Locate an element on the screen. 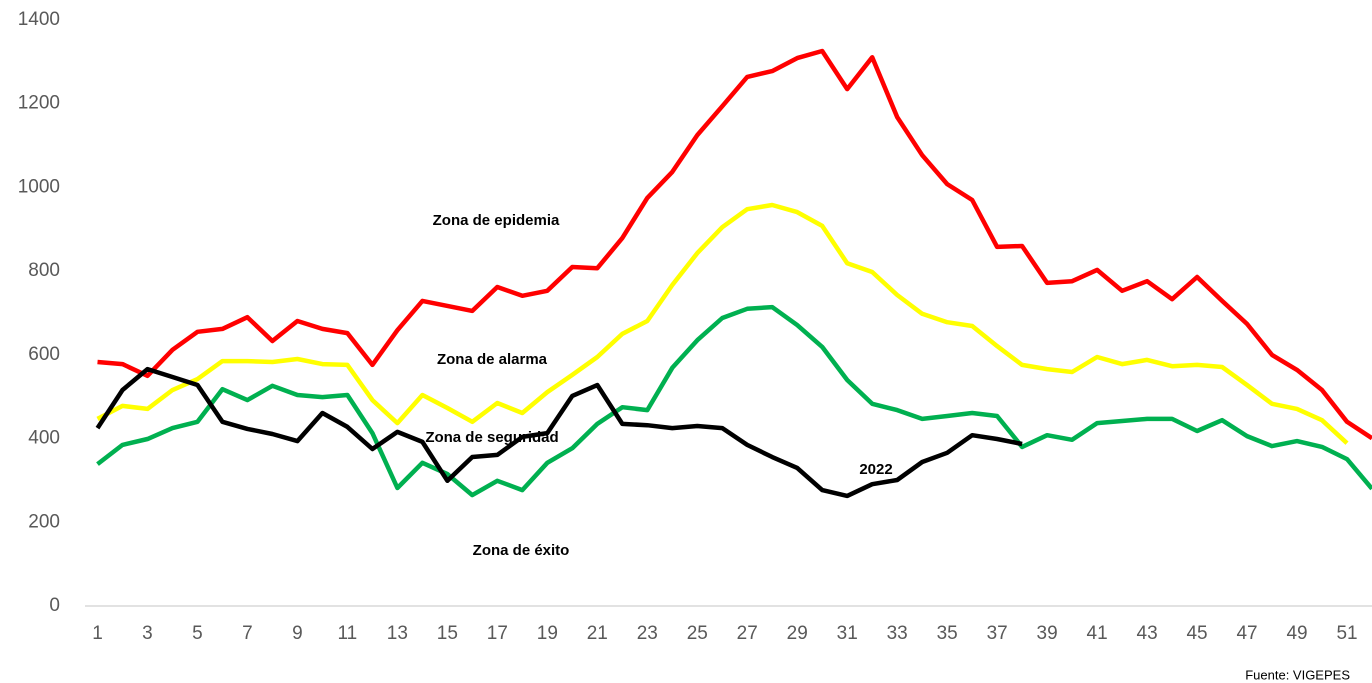 The image size is (1372, 683). x-tick-label: 41 is located at coordinates (1097, 633).